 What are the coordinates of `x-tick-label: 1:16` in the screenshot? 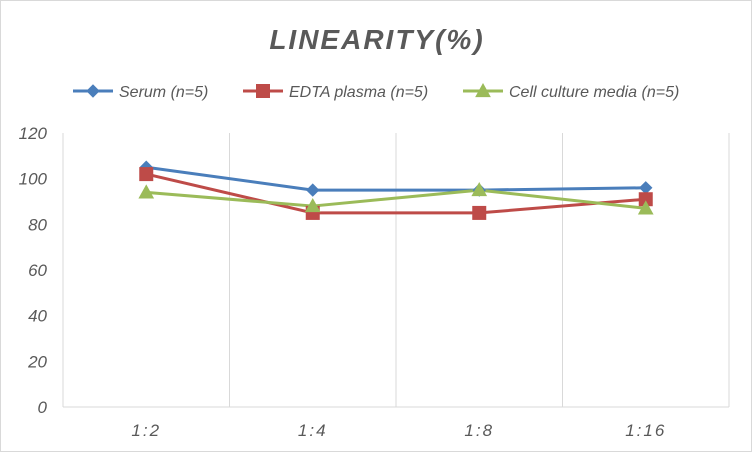 It's located at (645, 430).